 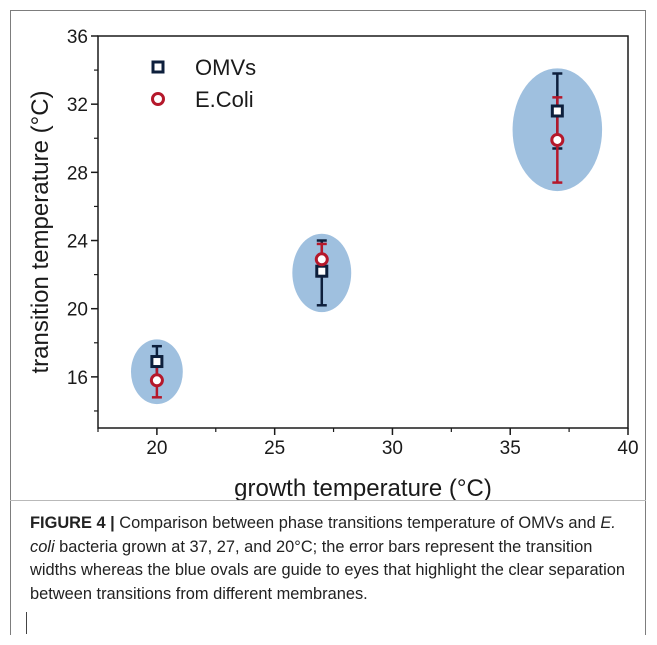 What do you see at coordinates (77, 37) in the screenshot?
I see `y-tick-label: 36` at bounding box center [77, 37].